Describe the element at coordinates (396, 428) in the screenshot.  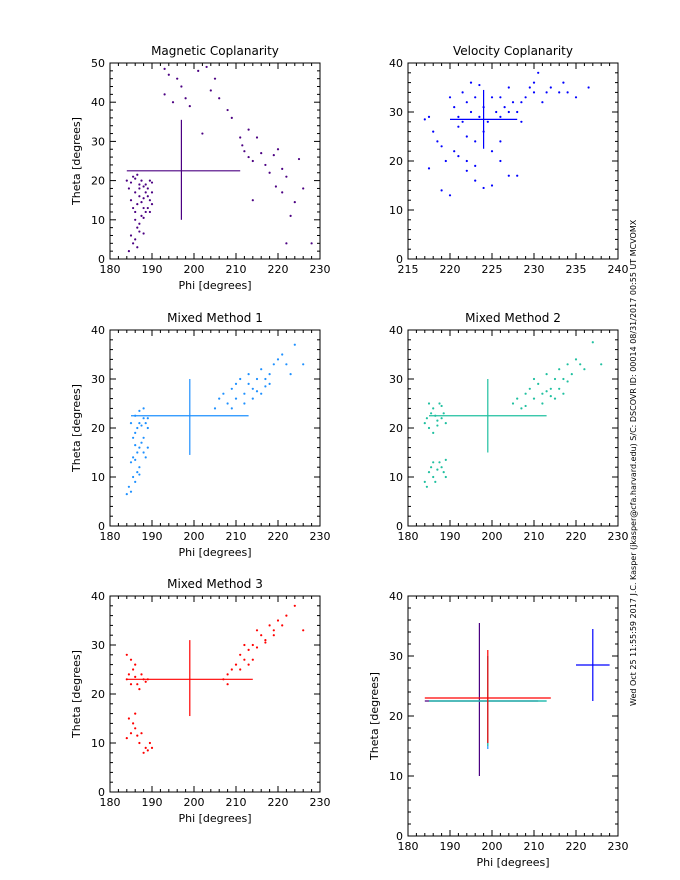
I see `y-tick-label: 20` at that location.